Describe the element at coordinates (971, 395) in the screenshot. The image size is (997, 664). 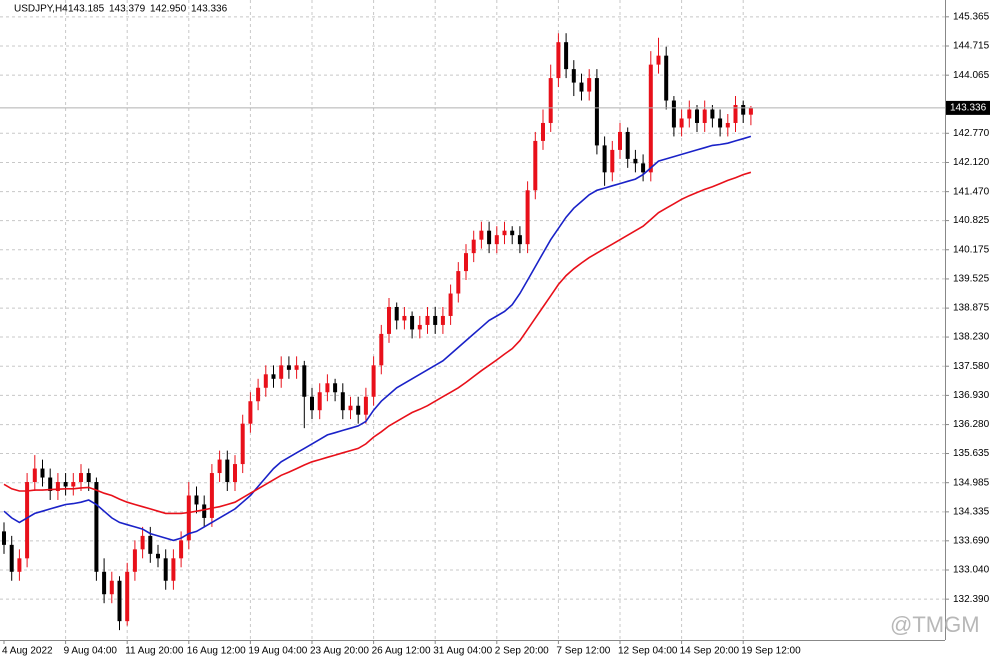
I see `y-tick-label: 136.930` at that location.